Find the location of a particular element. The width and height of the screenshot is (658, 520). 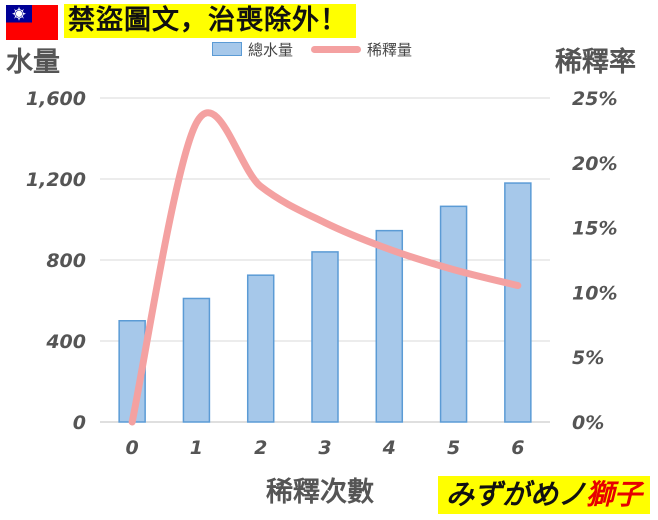

signature-accent: 獅子 is located at coordinates (613, 494).